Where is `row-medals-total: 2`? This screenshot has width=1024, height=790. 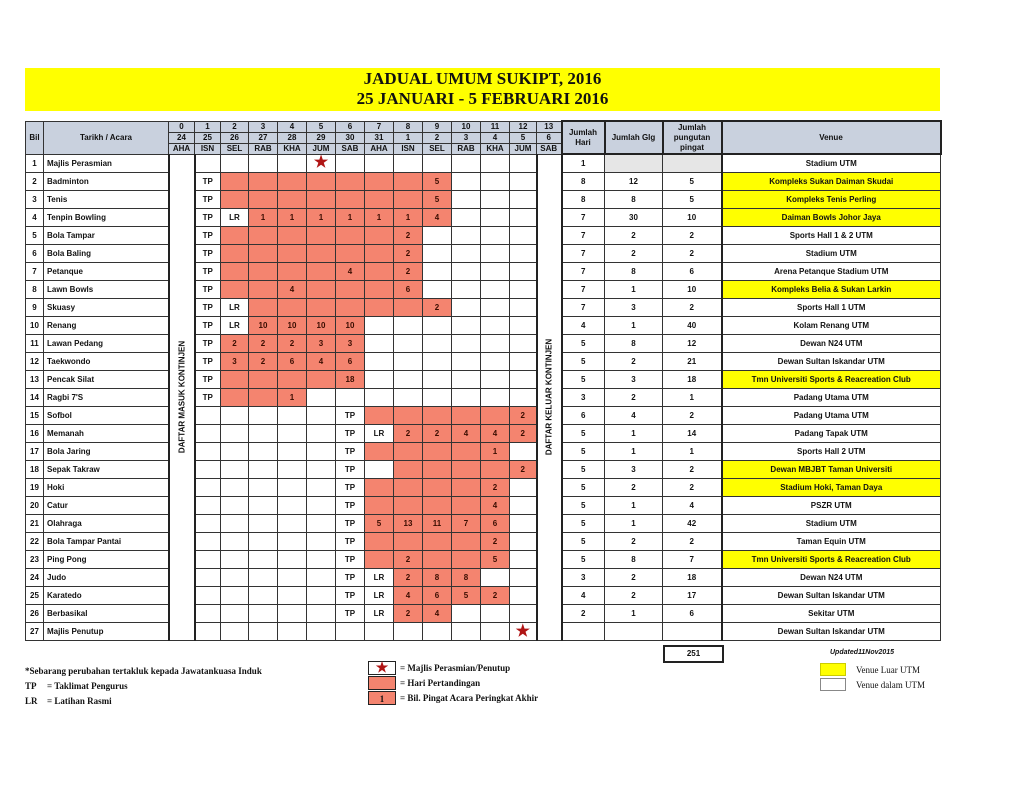 row-medals-total: 2 is located at coordinates (692, 469).